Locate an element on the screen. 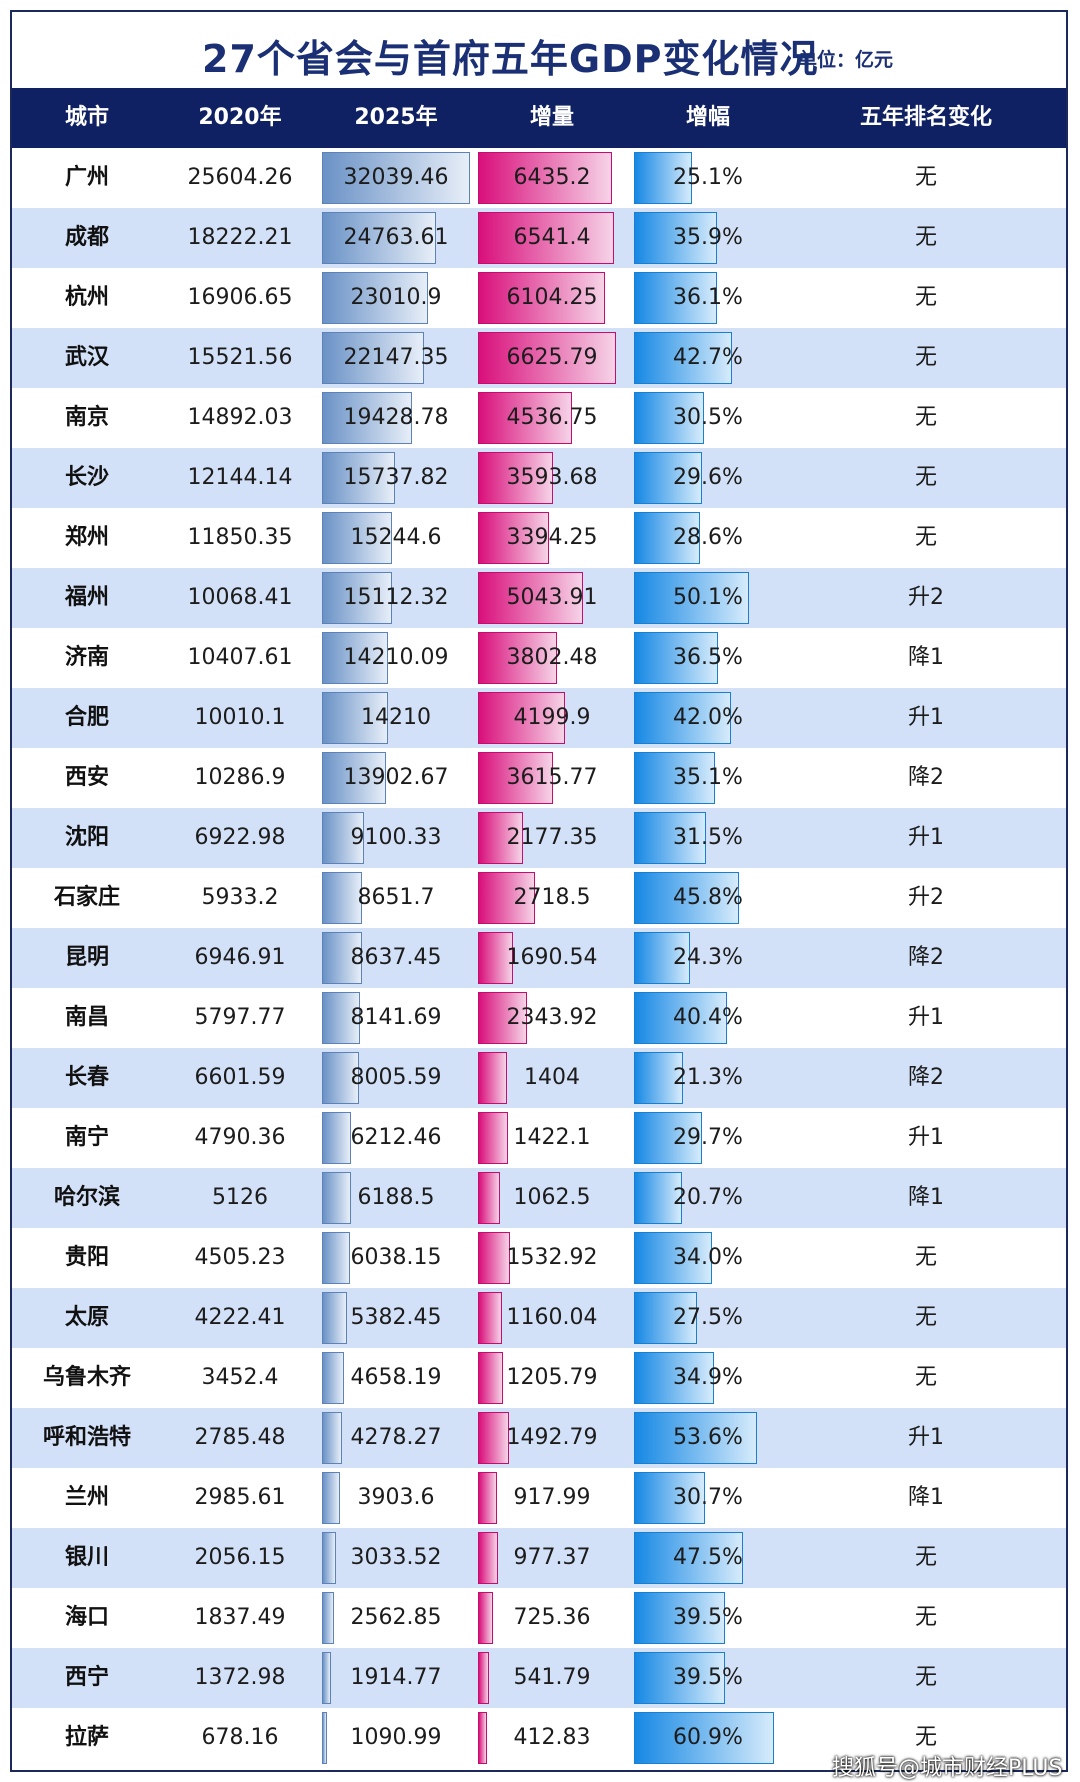 Image resolution: width=1080 pixels, height=1782 pixels. table-row: 拉萨 678.16 1090.99 412.83 60.9% 无 is located at coordinates (539, 1738).